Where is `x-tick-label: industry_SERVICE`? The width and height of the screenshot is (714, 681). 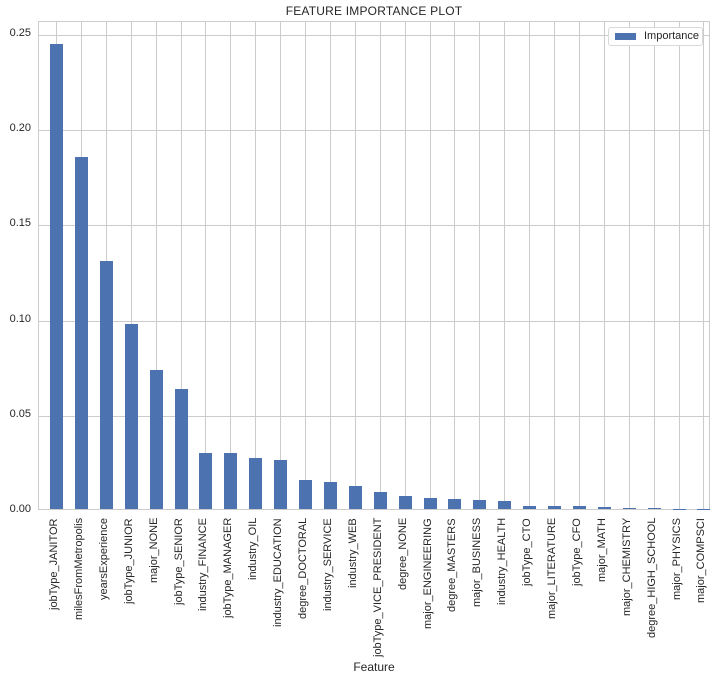
x-tick-label: industry_SERVICE is located at coordinates (327, 564).